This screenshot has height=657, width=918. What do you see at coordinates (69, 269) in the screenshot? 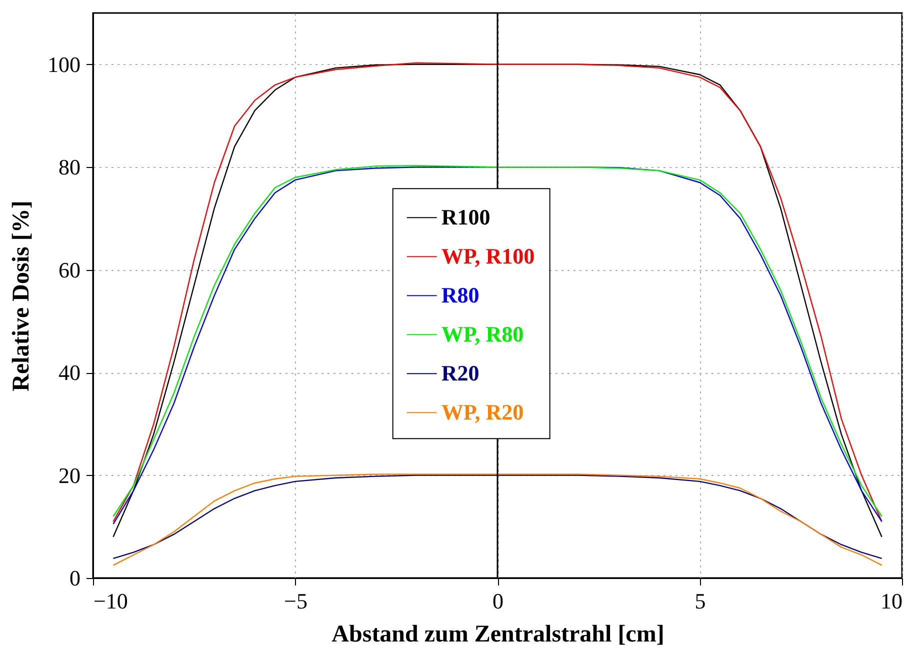
I see `y-tick-label: 60` at bounding box center [69, 269].